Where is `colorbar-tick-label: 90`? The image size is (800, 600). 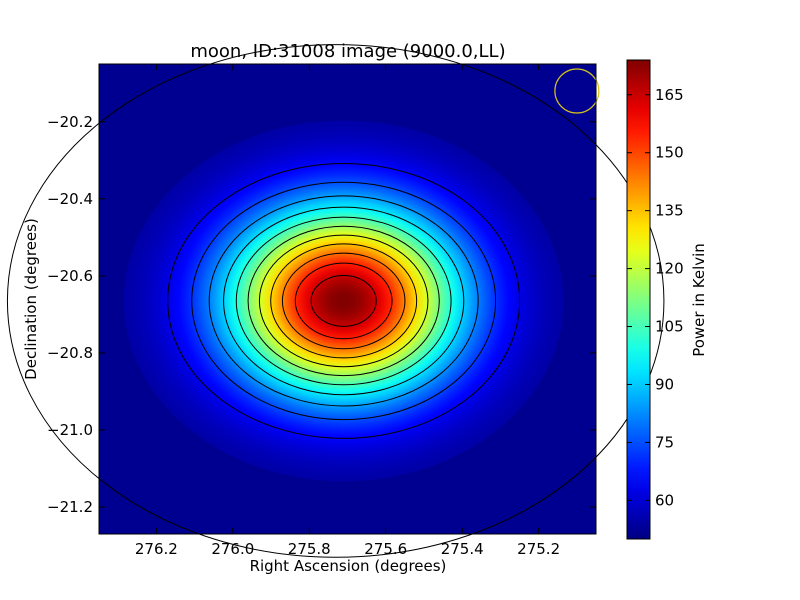
colorbar-tick-label: 90 is located at coordinates (664, 384).